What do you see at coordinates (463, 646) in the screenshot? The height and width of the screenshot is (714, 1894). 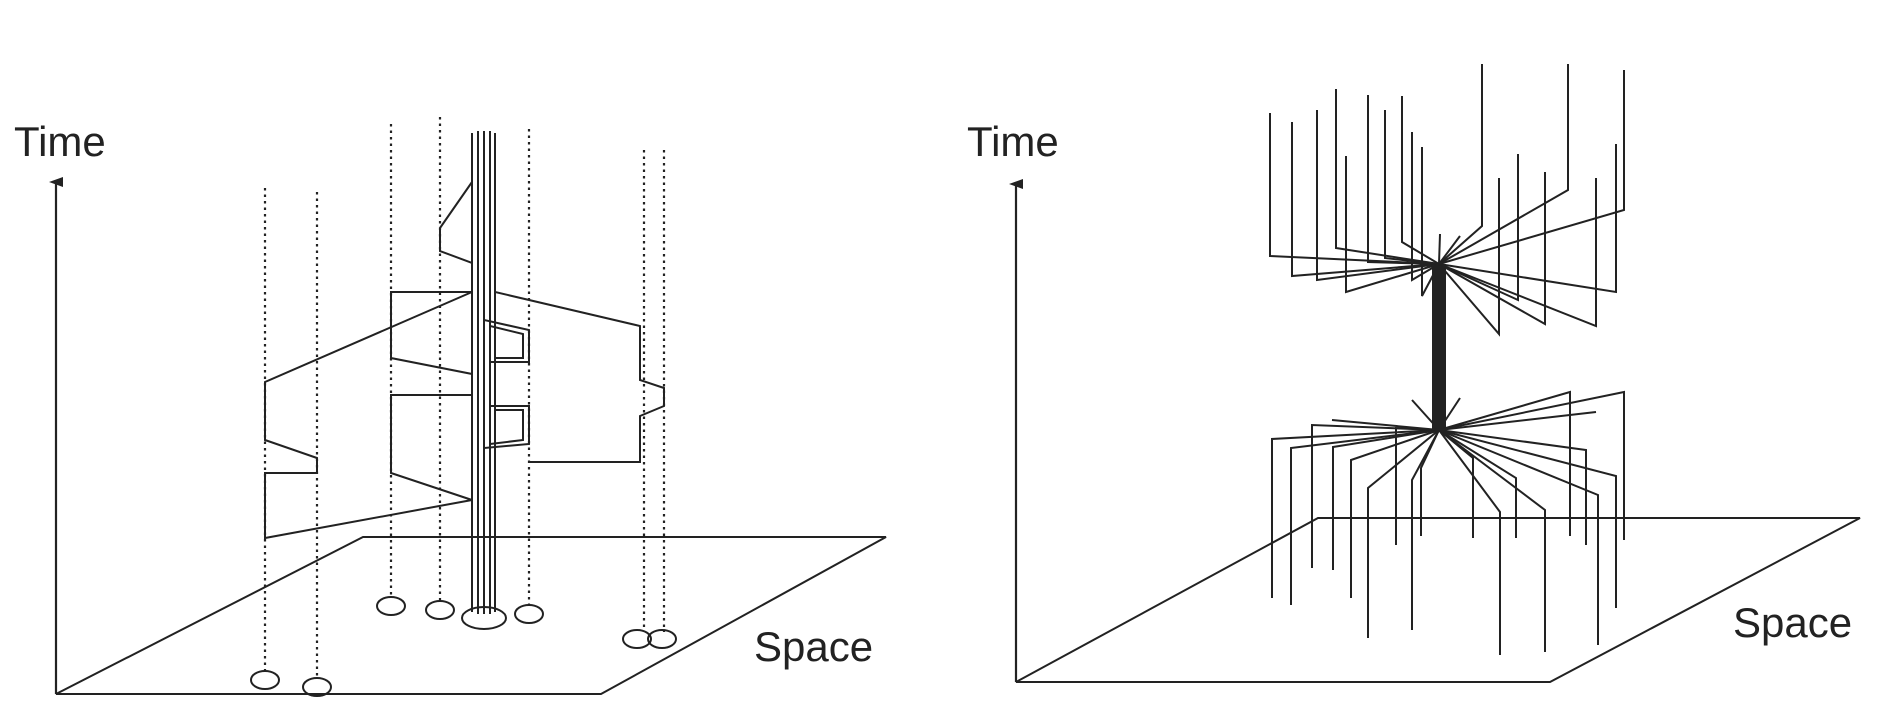 I see `location-rings` at bounding box center [463, 646].